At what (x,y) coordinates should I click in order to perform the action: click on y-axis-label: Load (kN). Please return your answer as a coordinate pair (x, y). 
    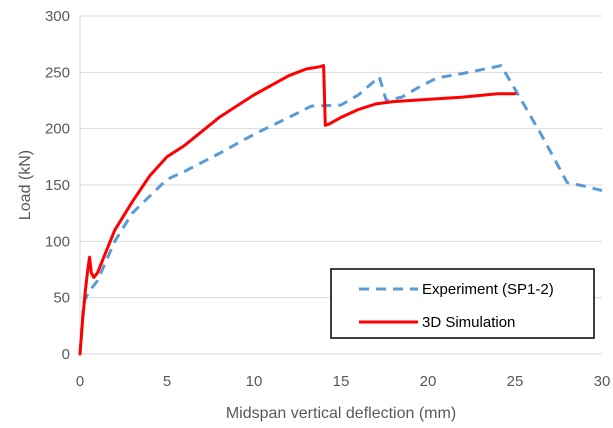
    Looking at the image, I should click on (25, 185).